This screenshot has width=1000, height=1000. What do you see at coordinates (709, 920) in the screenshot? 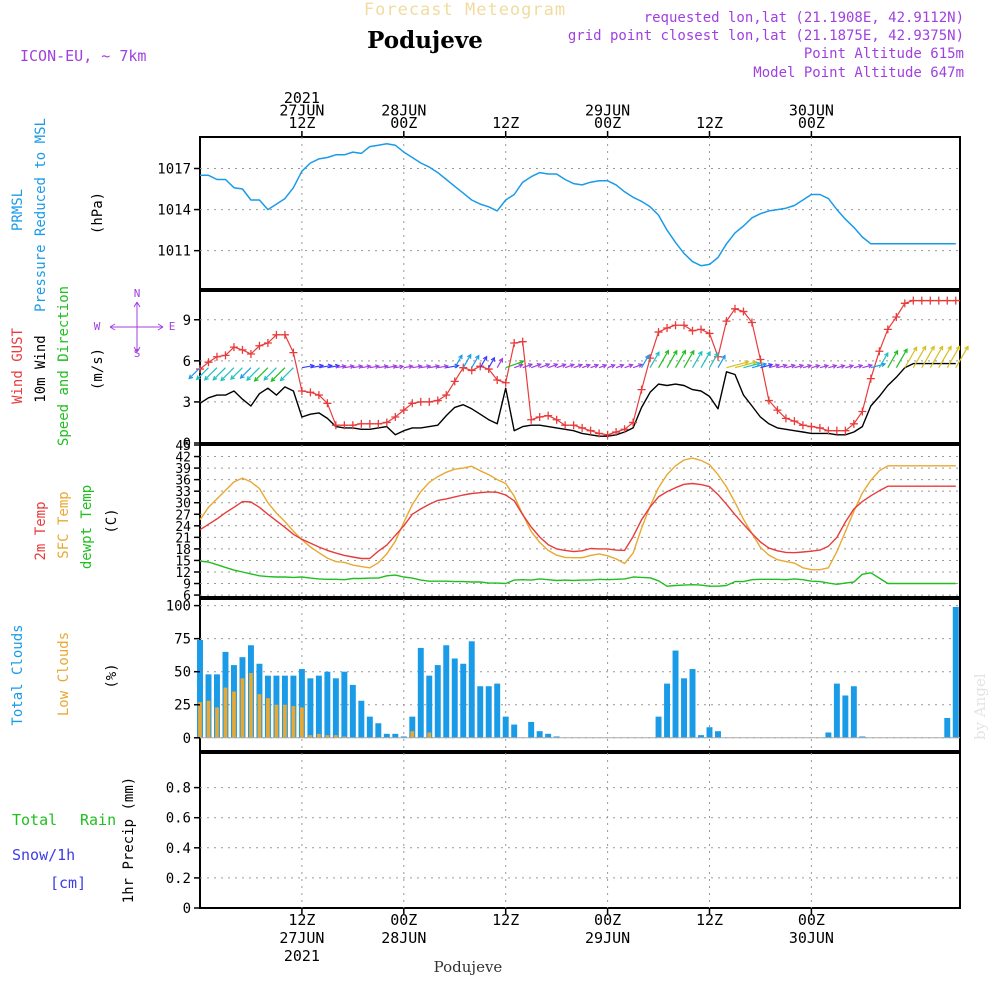
I see `time-label-bottom: 12Z` at bounding box center [709, 920].